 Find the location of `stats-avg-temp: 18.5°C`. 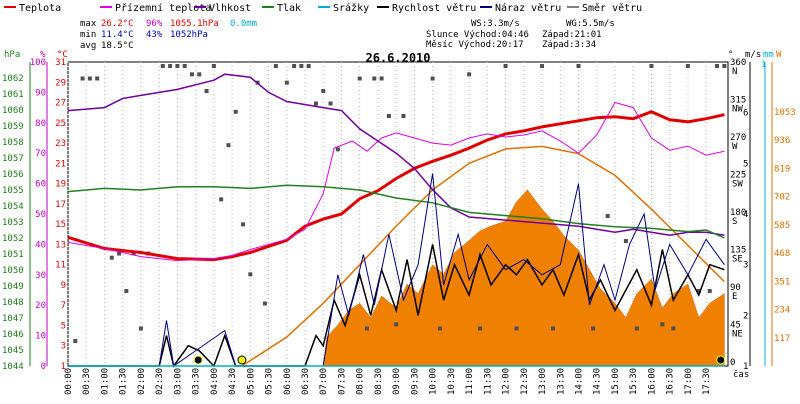

stats-avg-temp: 18.5°C is located at coordinates (117, 46).